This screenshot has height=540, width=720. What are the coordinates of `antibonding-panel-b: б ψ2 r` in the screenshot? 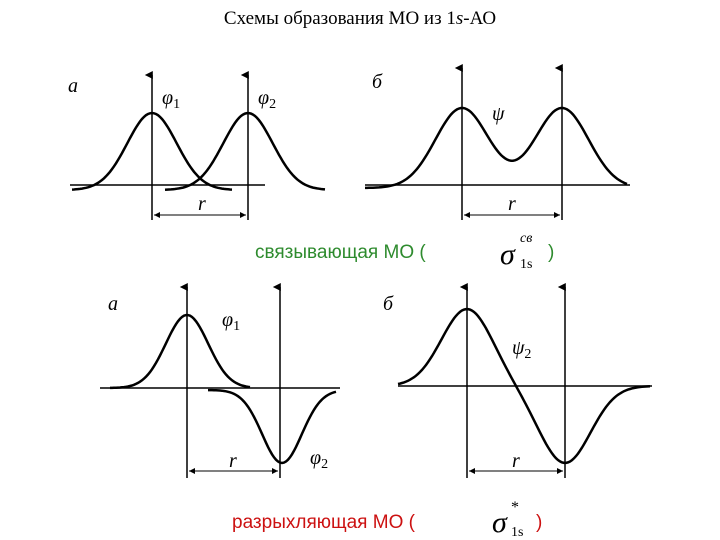 It's located at (517, 380).